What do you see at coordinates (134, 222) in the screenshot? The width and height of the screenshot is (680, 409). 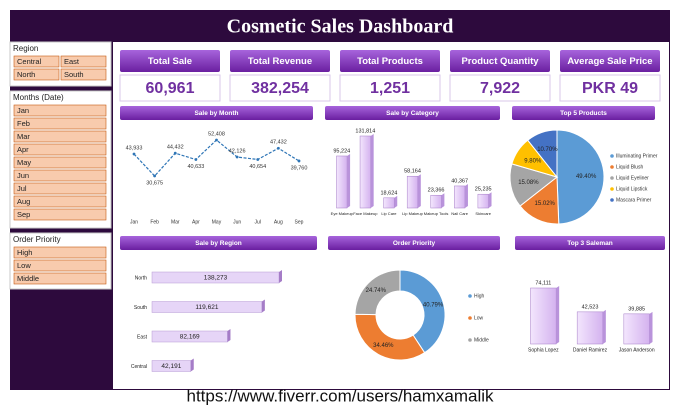 I see `x-tick-label: Jan` at bounding box center [134, 222].